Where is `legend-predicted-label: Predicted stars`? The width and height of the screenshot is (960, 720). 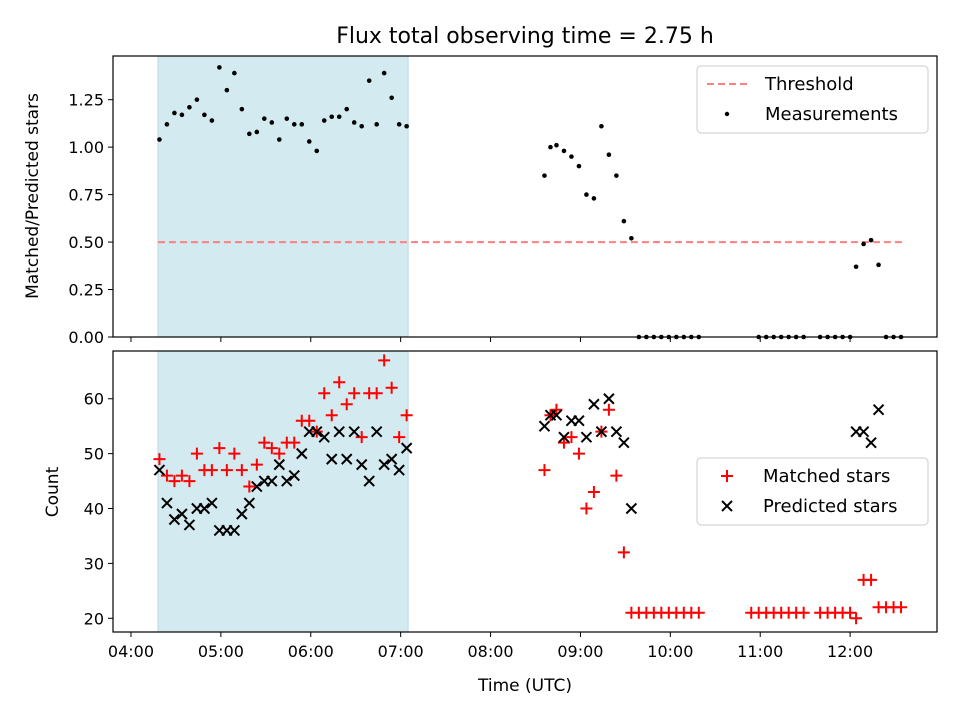
legend-predicted-label: Predicted stars is located at coordinates (830, 506).